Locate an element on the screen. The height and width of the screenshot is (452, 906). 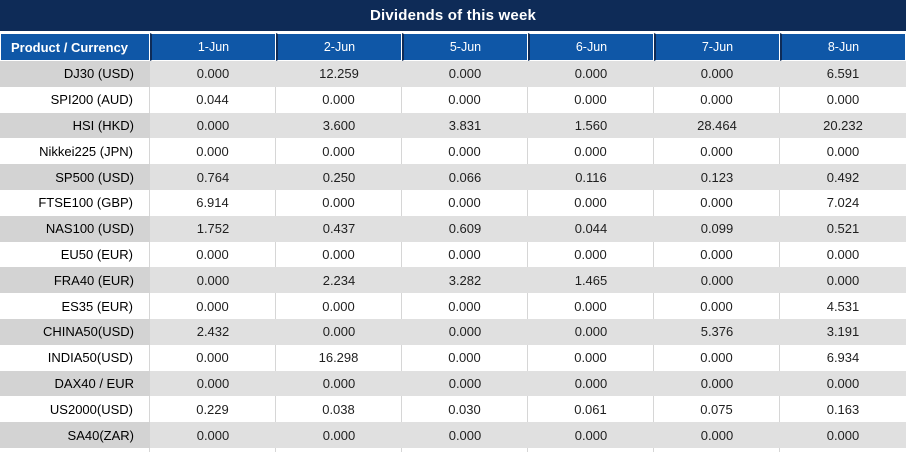
title-bar: Dividends of this week is located at coordinates (453, 16).